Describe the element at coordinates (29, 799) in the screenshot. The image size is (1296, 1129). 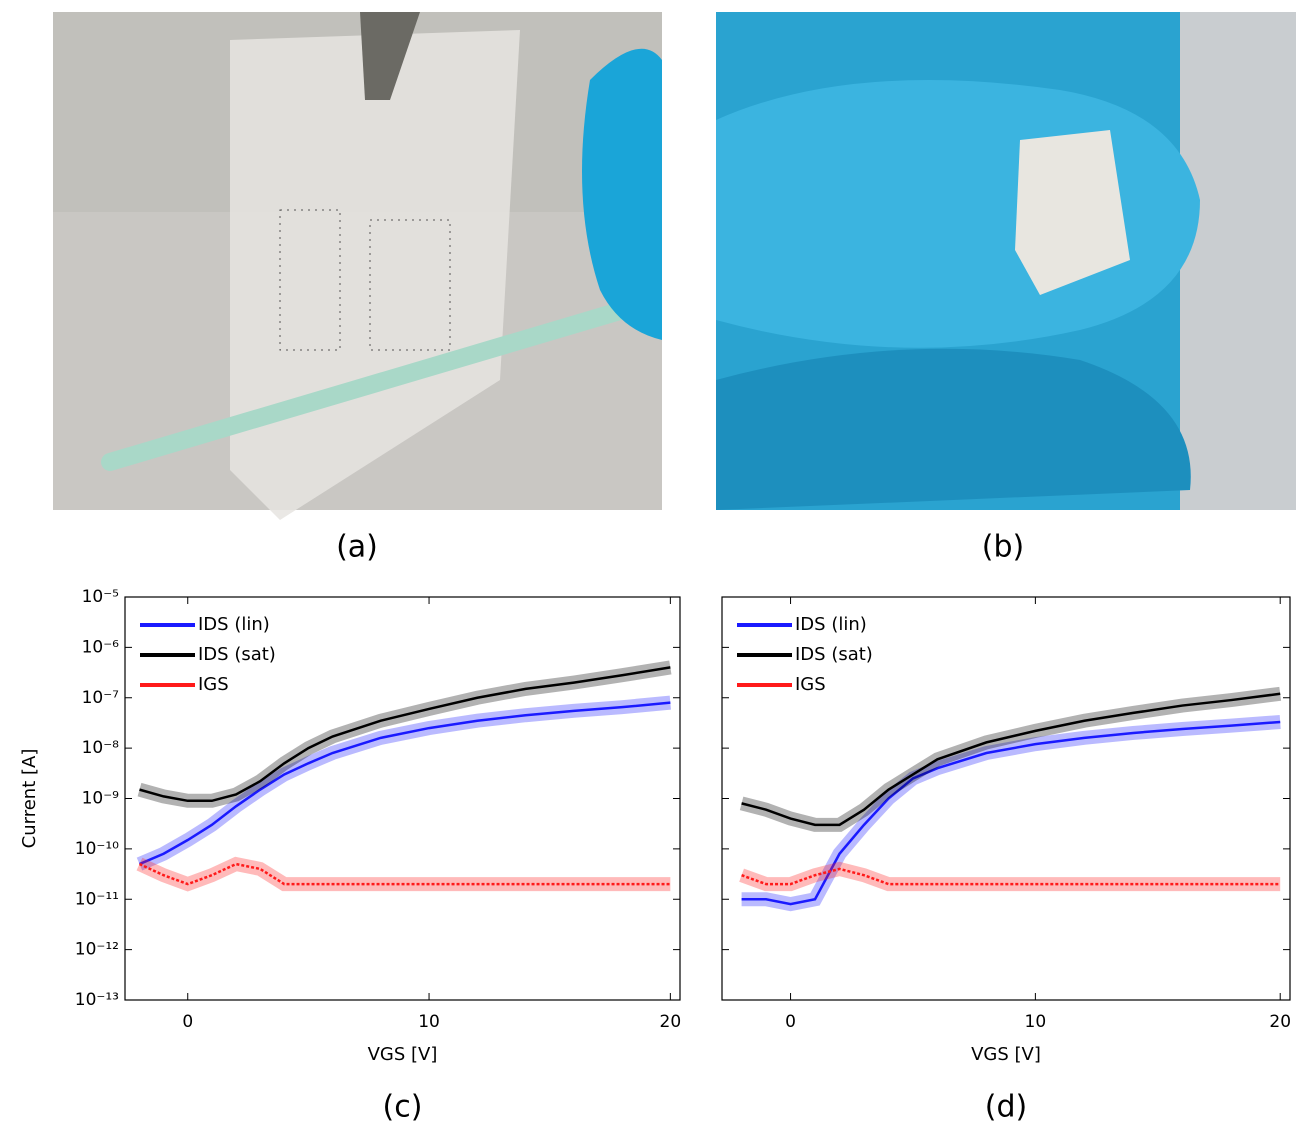
I see `y-axis-label: Current [A]` at that location.